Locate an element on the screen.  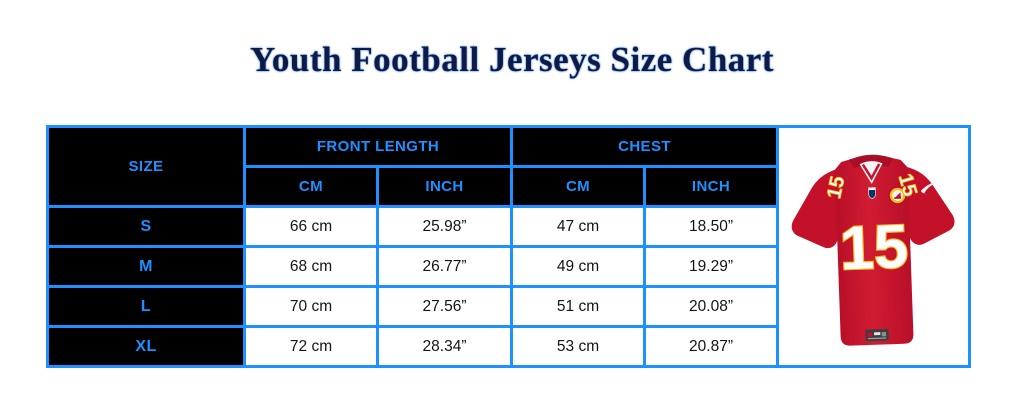
size-label: S is located at coordinates (146, 226).